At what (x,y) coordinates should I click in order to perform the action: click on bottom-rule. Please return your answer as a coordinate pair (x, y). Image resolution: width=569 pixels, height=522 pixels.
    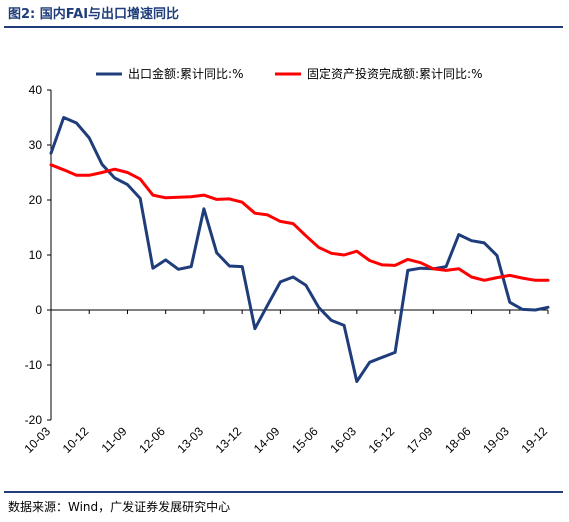
    Looking at the image, I should click on (283, 492).